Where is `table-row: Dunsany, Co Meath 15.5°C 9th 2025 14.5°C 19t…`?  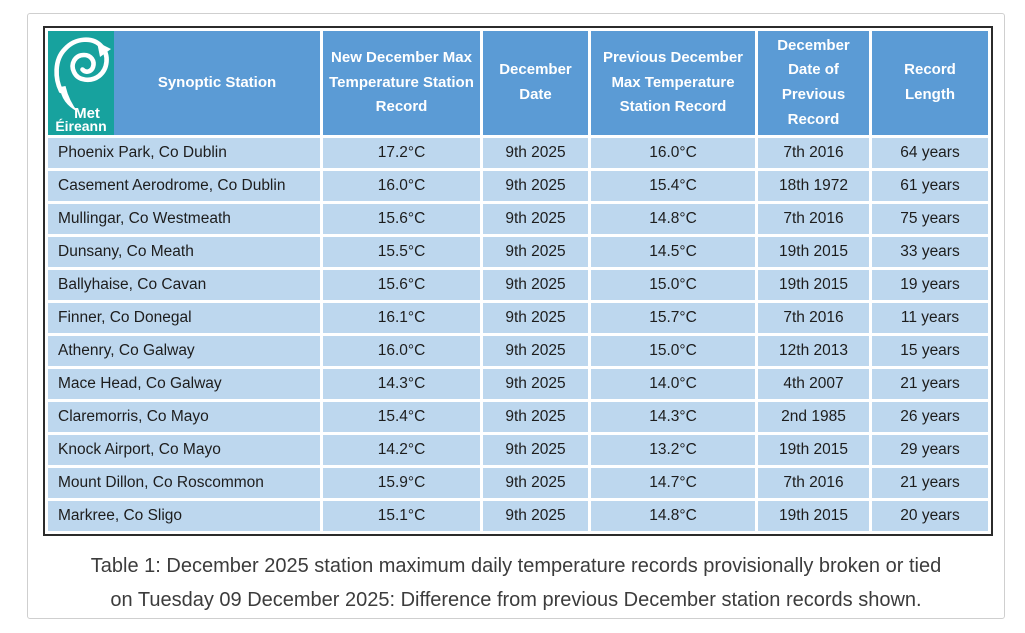
table-row: Dunsany, Co Meath 15.5°C 9th 2025 14.5°C 19t… is located at coordinates (518, 252).